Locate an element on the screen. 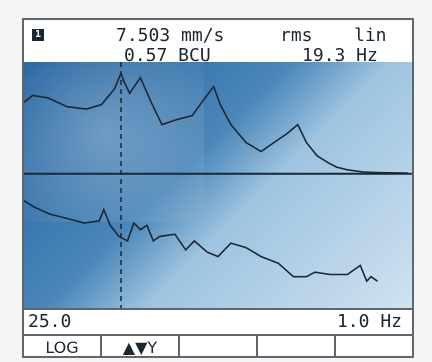  resolution-value: 1.0 Hz is located at coordinates (369, 321).